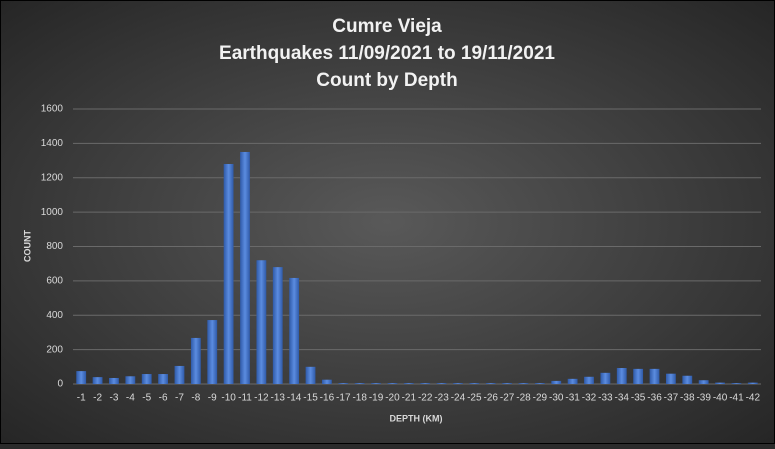  What do you see at coordinates (212, 398) in the screenshot?
I see `x-tick-label: -9` at bounding box center [212, 398].